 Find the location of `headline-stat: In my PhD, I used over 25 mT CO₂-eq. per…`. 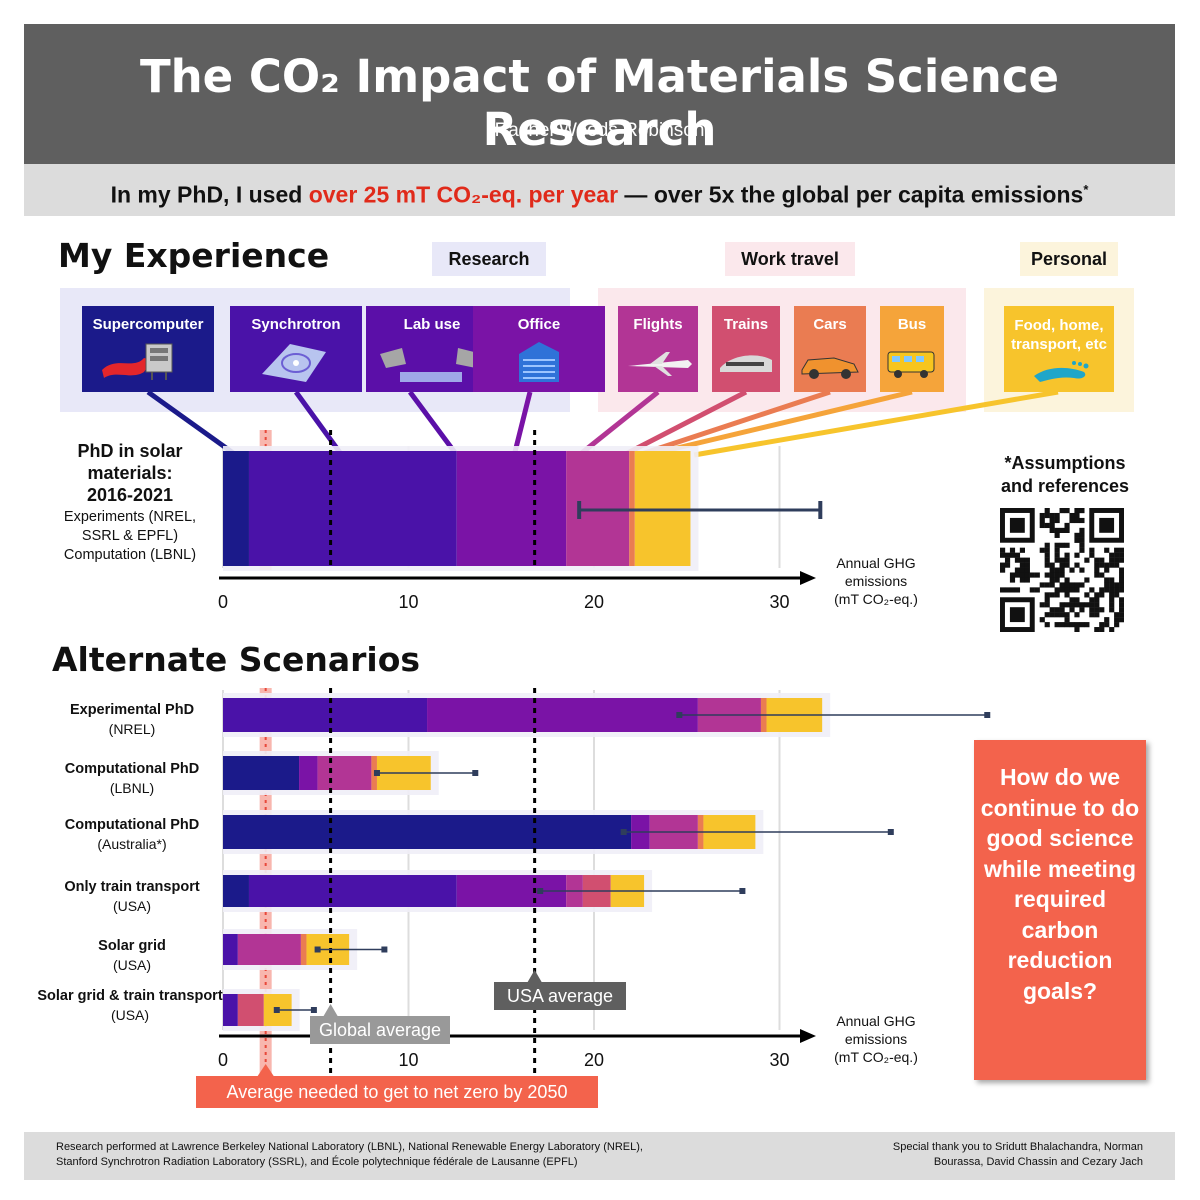

headline-stat: In my PhD, I used over 25 mT CO₂-eq. per… is located at coordinates (599, 190).